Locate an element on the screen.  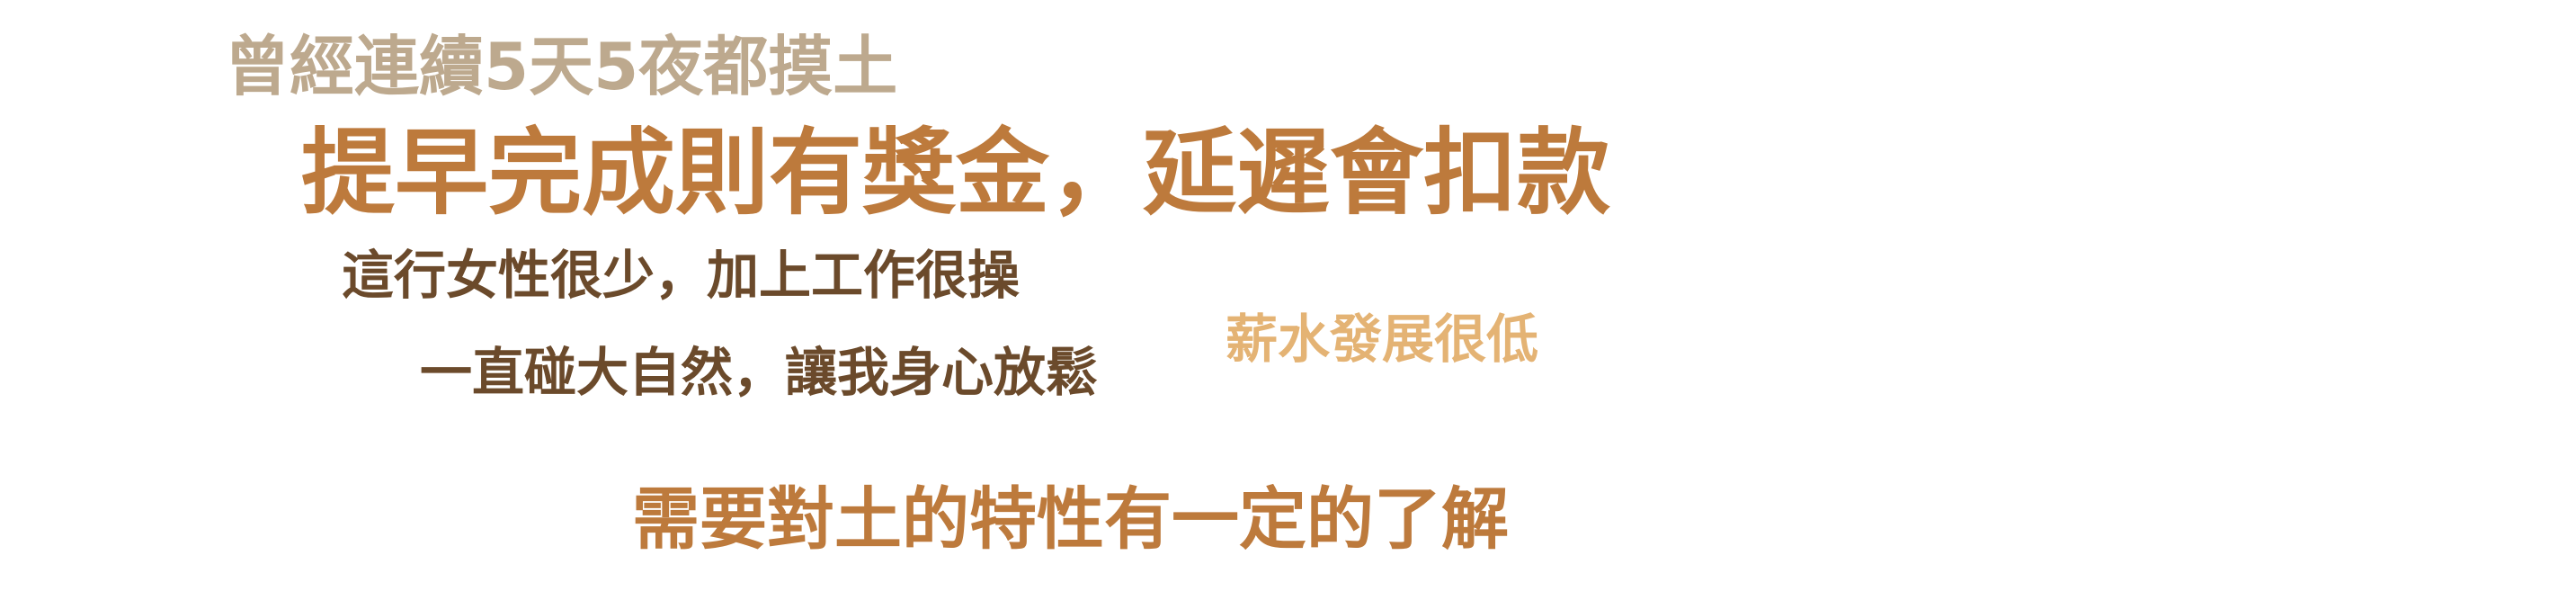
phrase-low-salary: 薪水發展很低 is located at coordinates (1383, 339).